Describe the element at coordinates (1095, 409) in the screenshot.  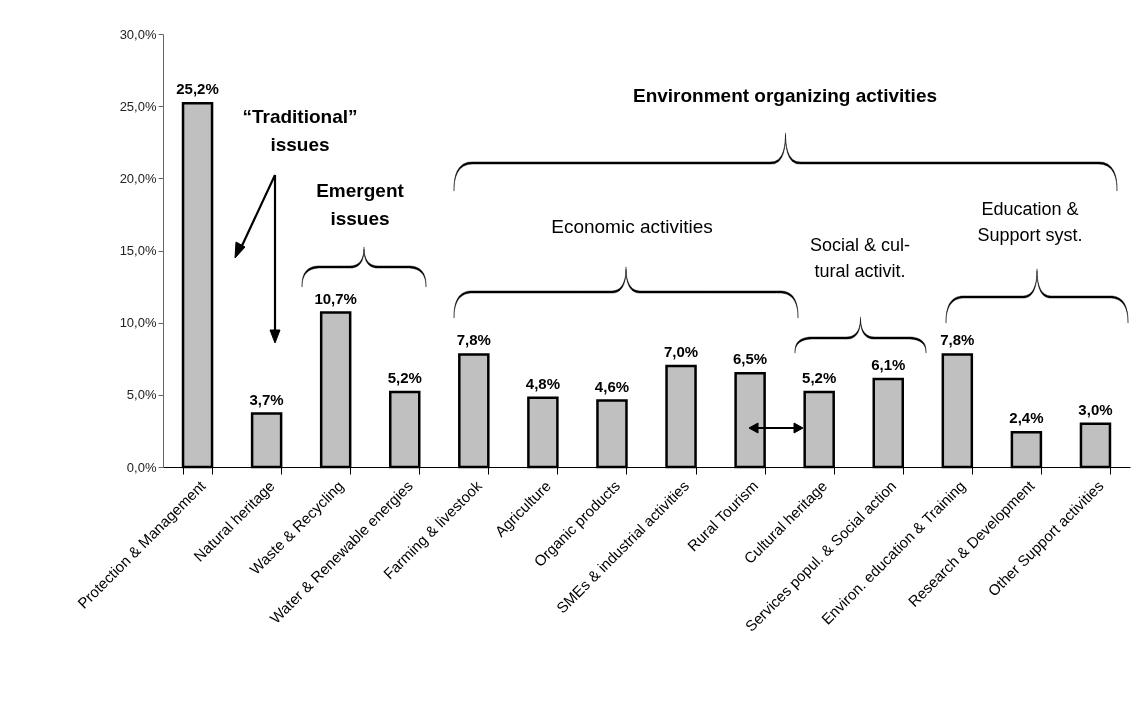
I see `data-label: 3,0%` at that location.